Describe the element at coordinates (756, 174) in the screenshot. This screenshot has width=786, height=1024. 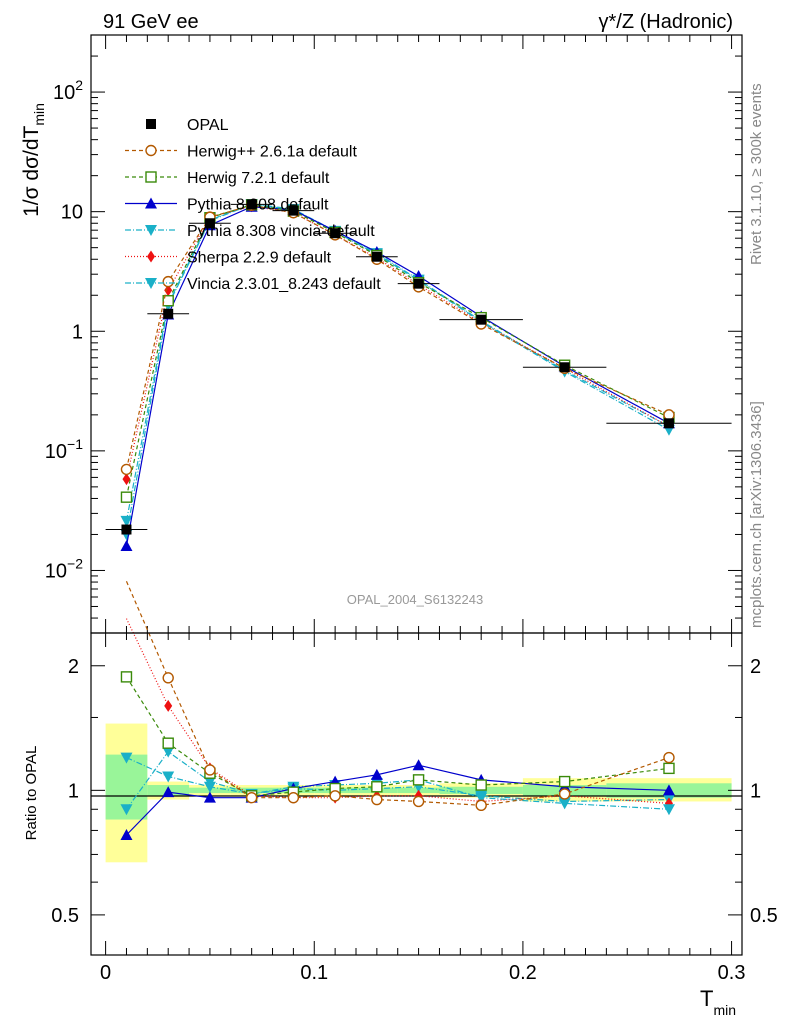
I see `rivet-version-label: Rivet 3.1.10, ≥ 300k events` at that location.